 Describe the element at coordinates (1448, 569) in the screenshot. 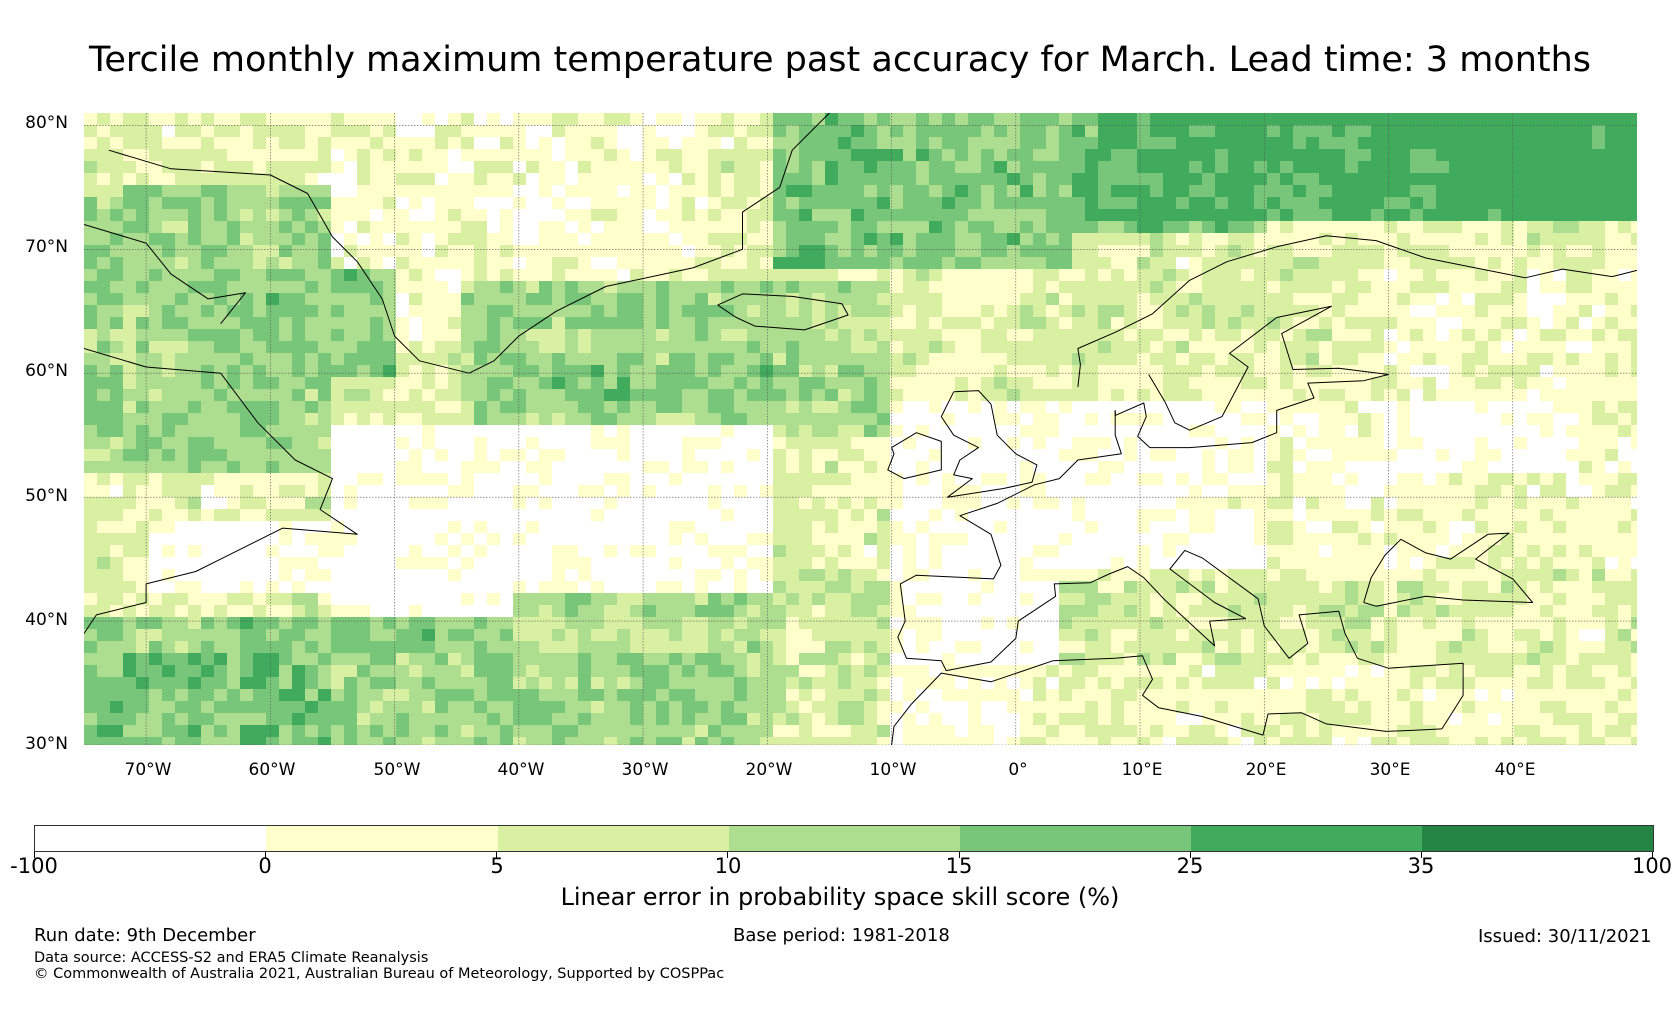

I see `black-sea-coast` at that location.